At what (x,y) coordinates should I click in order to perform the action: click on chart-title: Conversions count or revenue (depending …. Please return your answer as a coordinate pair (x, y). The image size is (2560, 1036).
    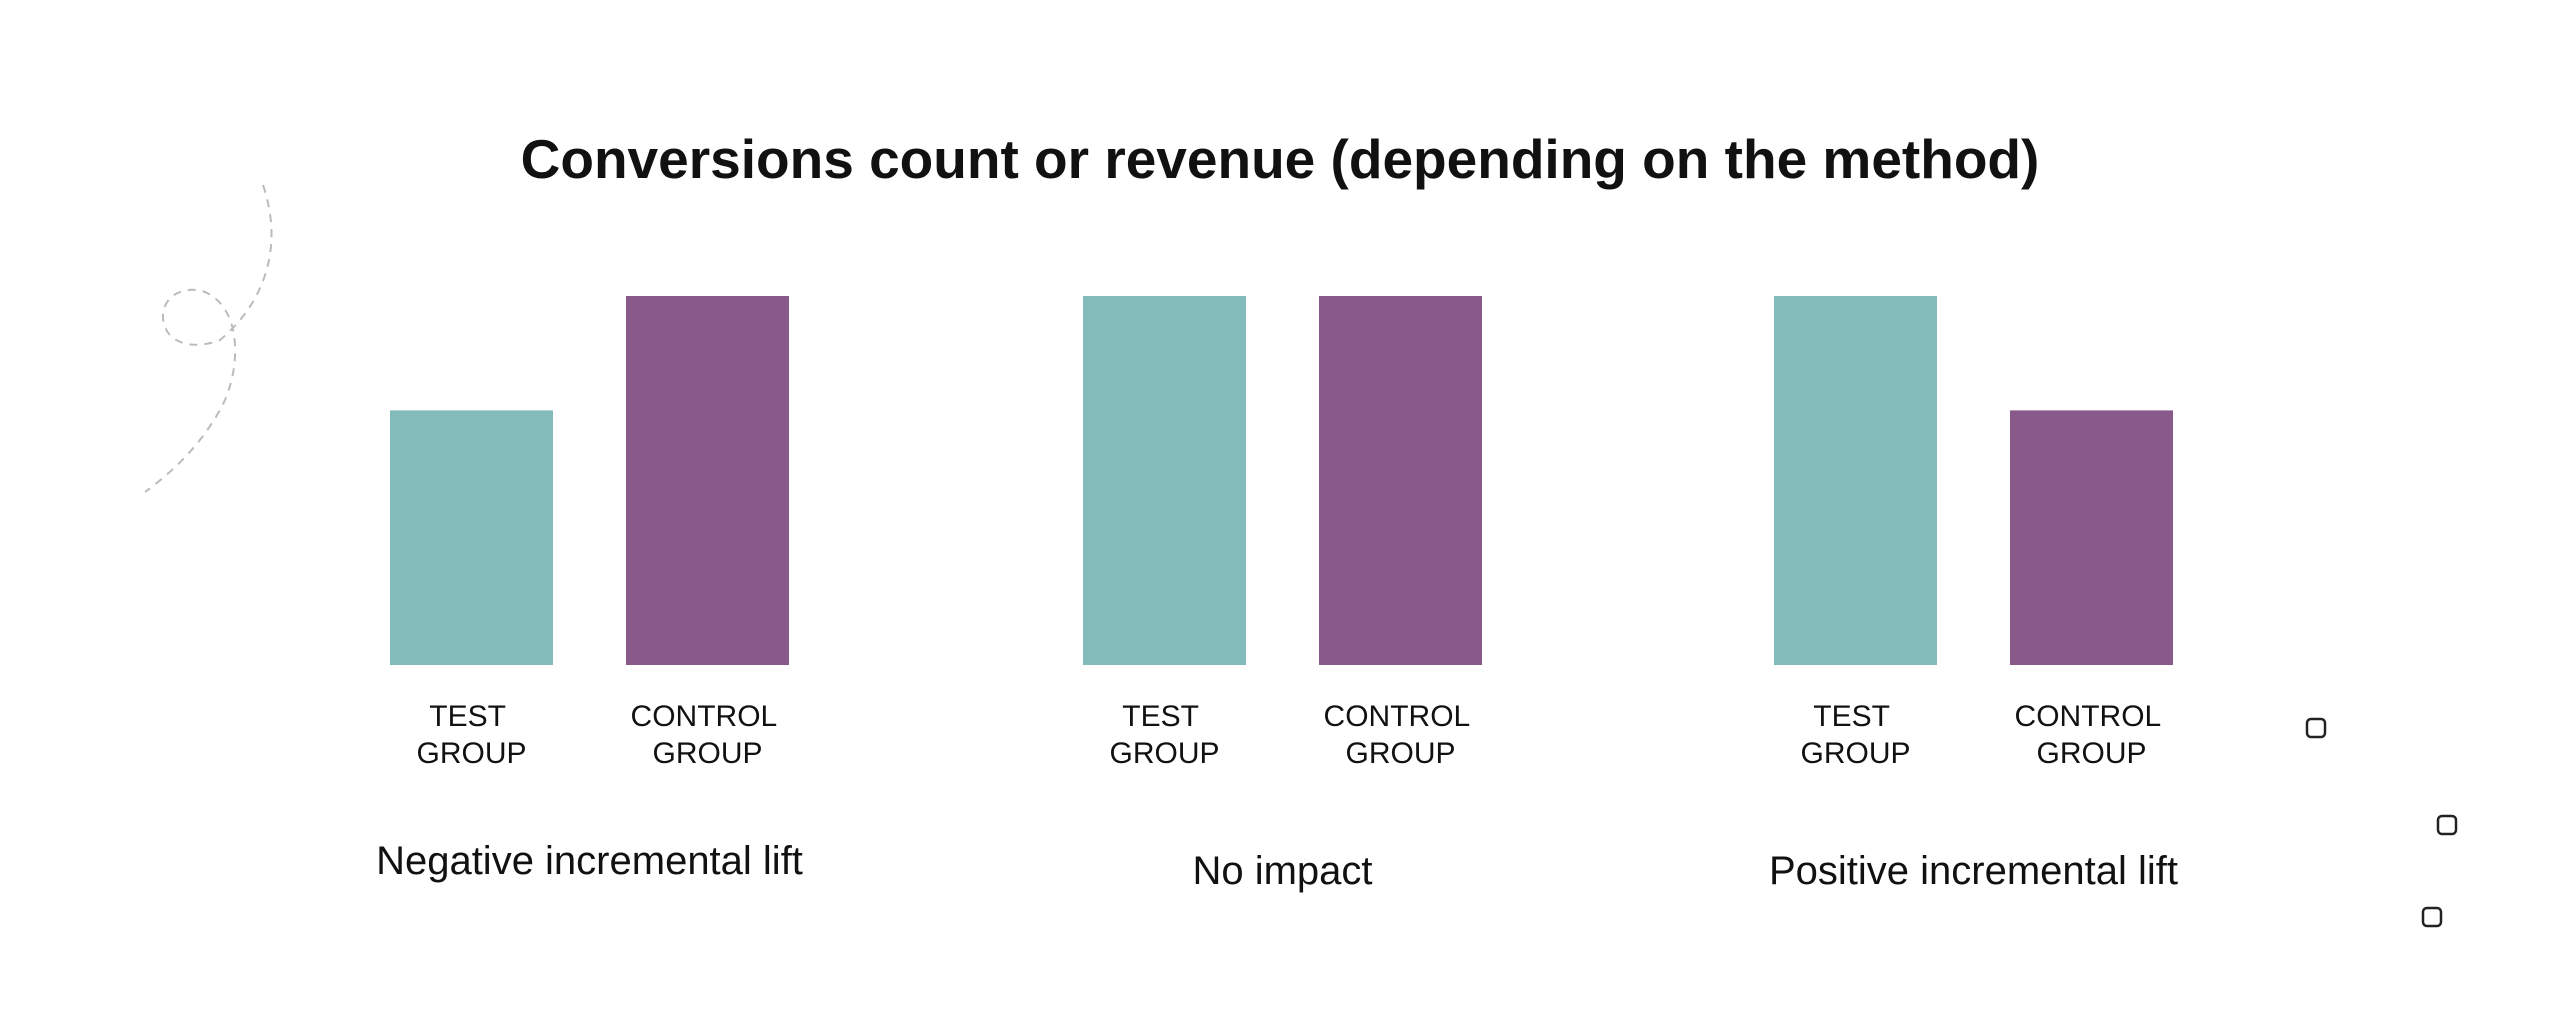
    Looking at the image, I should click on (1280, 159).